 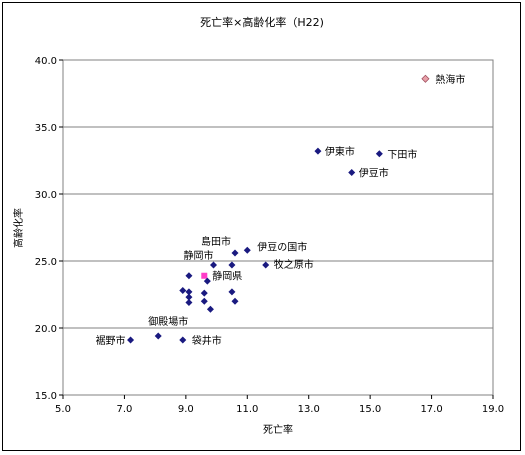 What do you see at coordinates (431, 409) in the screenshot?
I see `x-tick-label: 17.0` at bounding box center [431, 409].